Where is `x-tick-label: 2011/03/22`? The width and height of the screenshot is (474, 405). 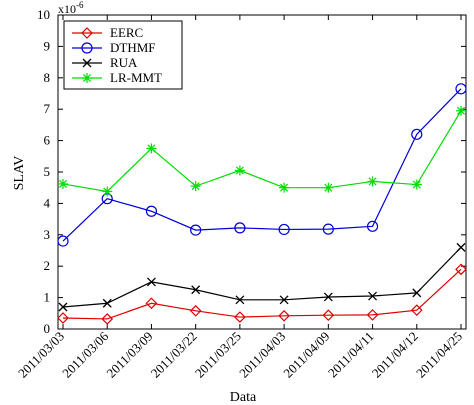 x-tick-label: 2011/03/22 is located at coordinates (174, 355).